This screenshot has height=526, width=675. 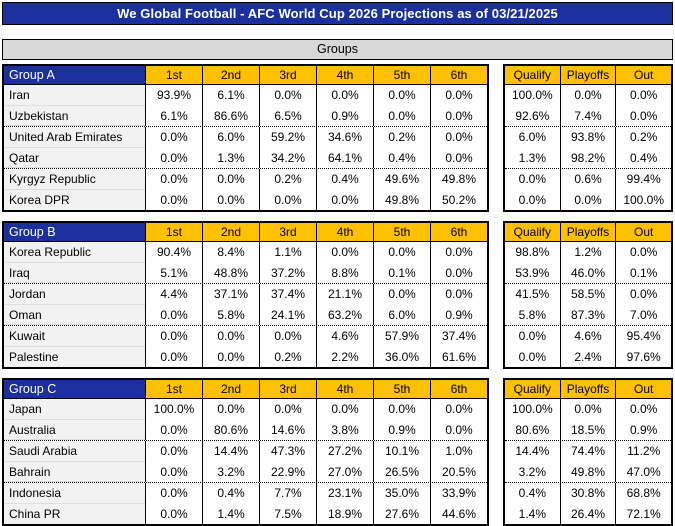 I want to click on outcome-probability-cell: 46.0%, so click(x=587, y=272).